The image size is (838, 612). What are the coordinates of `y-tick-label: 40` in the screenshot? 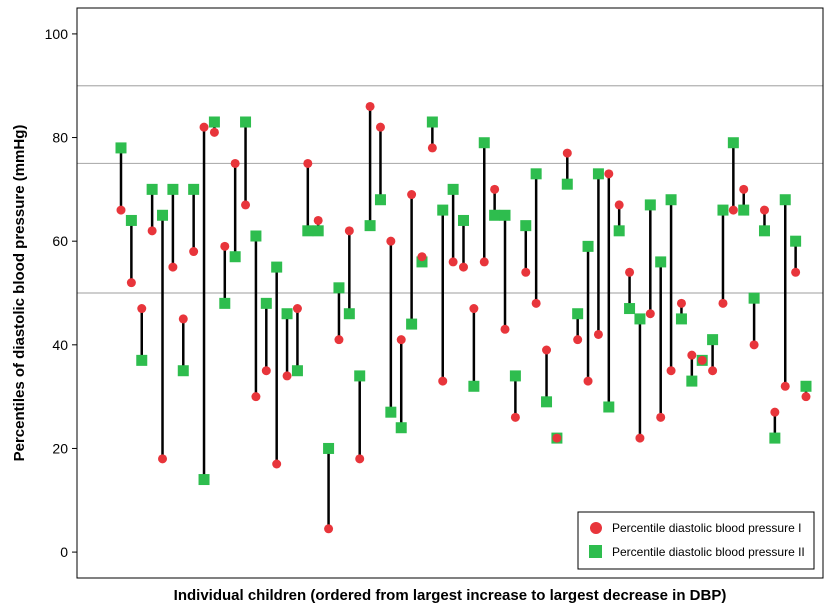 It's located at (60, 345).